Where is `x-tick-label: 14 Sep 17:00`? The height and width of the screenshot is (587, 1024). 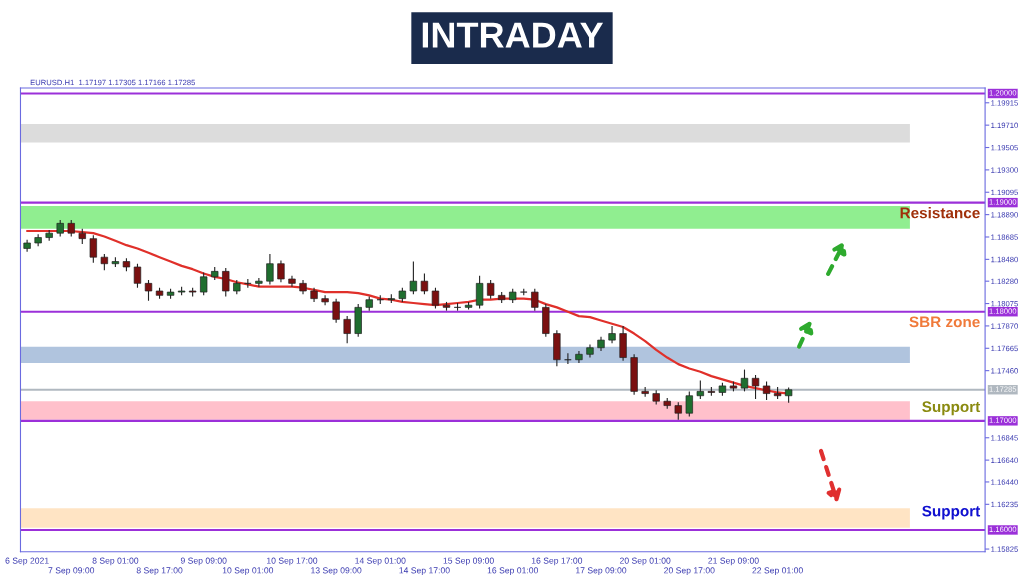 x-tick-label: 14 Sep 17:00 is located at coordinates (424, 571).